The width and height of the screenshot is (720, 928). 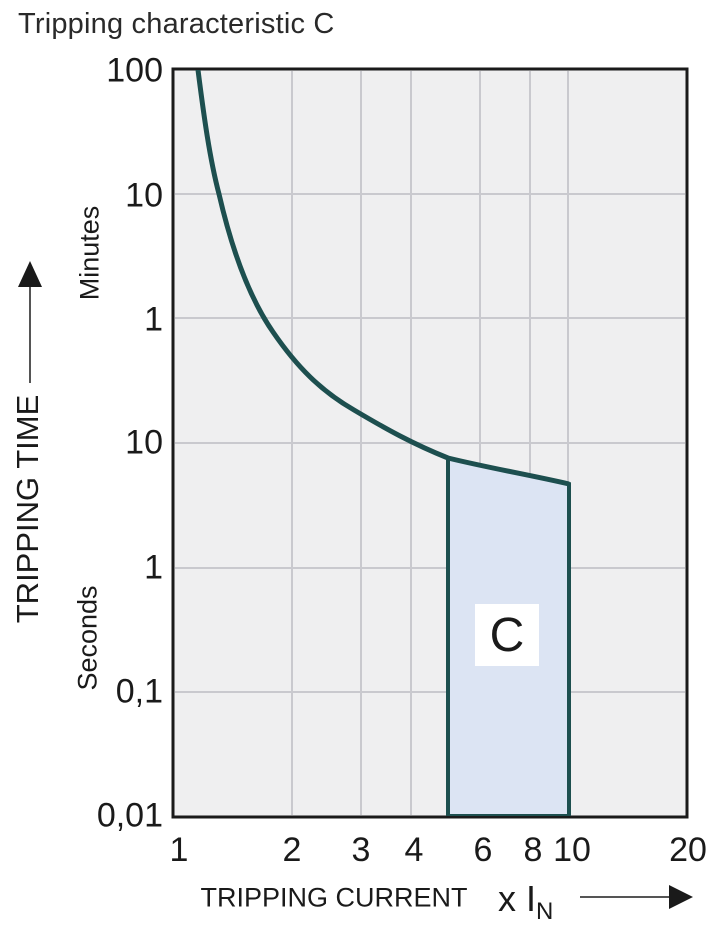 I want to click on y-axis-arrow-icon, so click(x=30, y=322).